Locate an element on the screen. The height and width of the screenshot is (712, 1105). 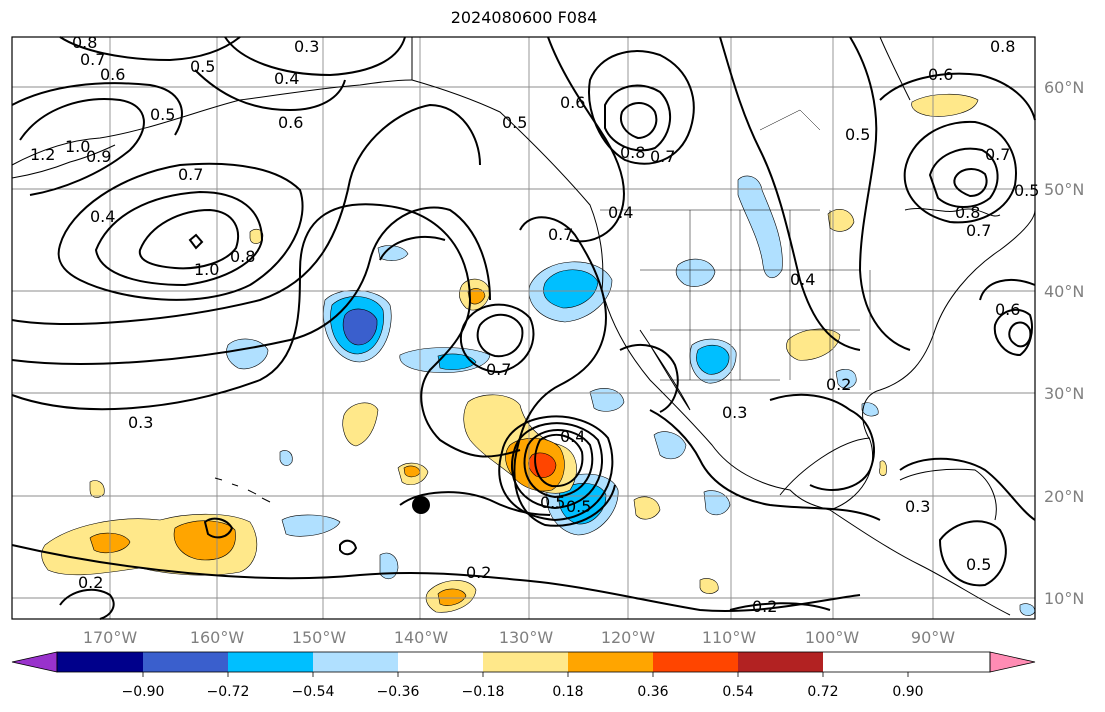
lat-label: 40°N is located at coordinates (1064, 291).